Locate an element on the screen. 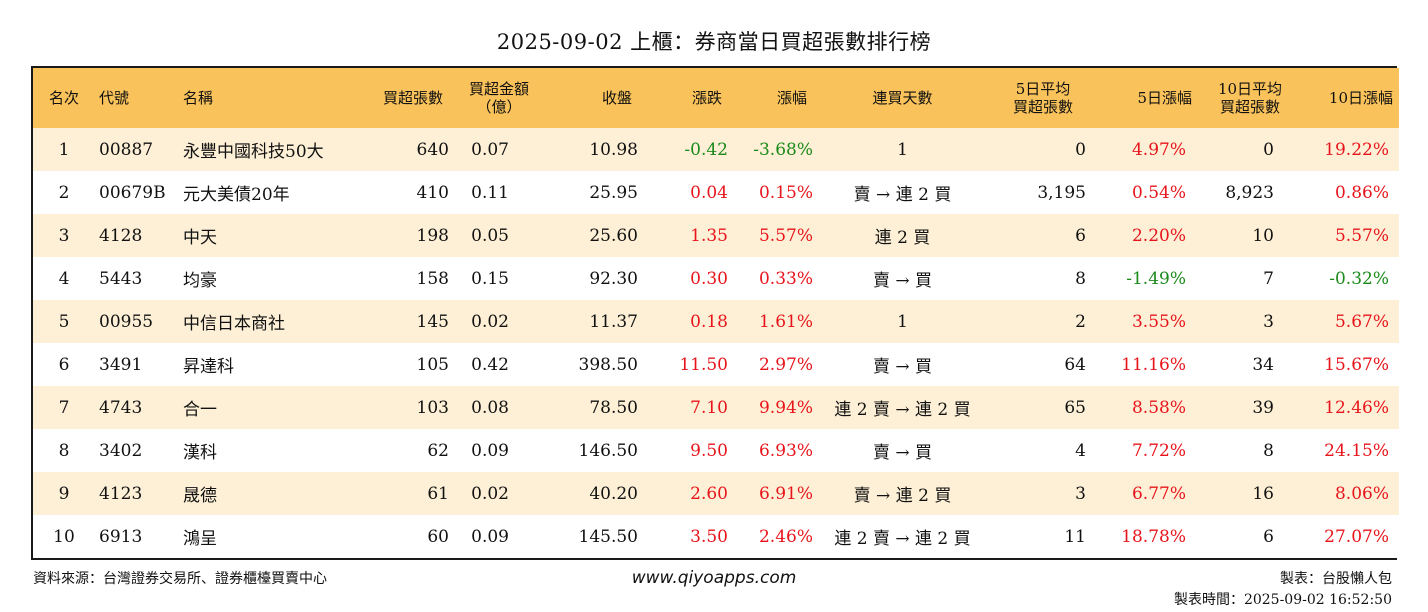 This screenshot has height=612, width=1428. cell-avg5: 4 is located at coordinates (1080, 450).